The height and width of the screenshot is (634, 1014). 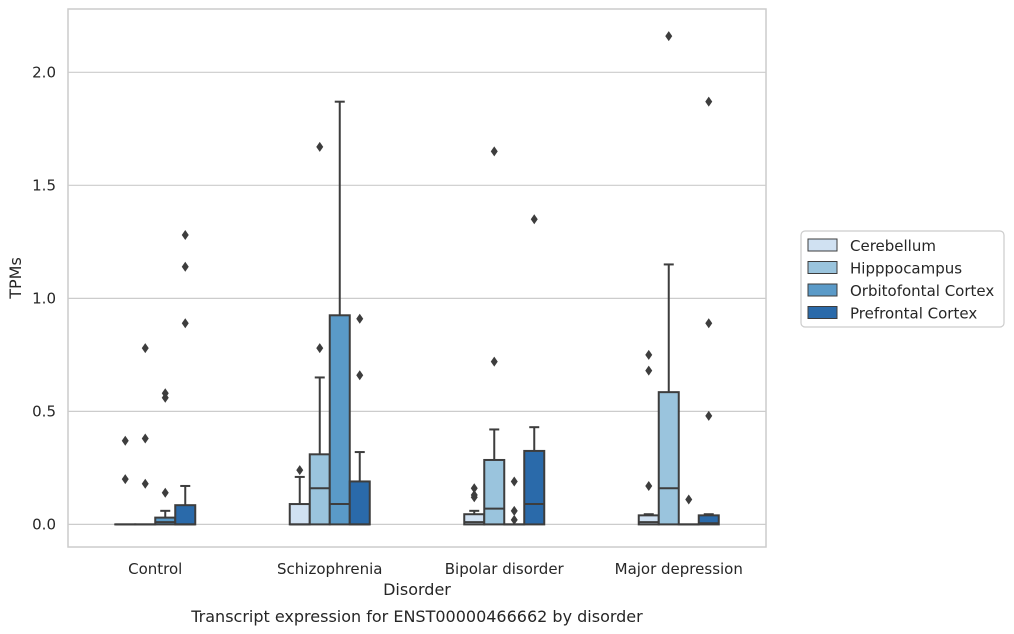 I want to click on y-tick-label: 1.0, so click(x=44, y=298).